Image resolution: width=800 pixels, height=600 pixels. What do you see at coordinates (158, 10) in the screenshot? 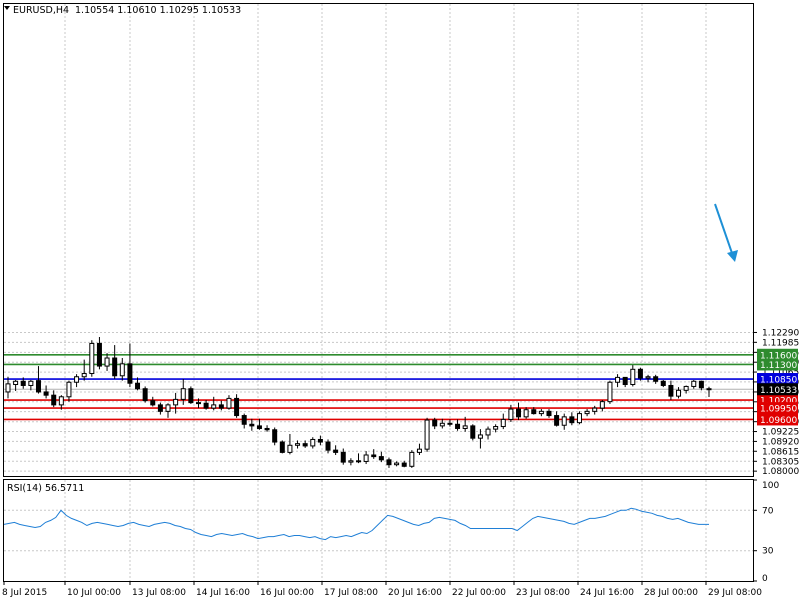
I see `ohlc-values: 1.10554 1.10610 1.10295 1.10533` at bounding box center [158, 10].